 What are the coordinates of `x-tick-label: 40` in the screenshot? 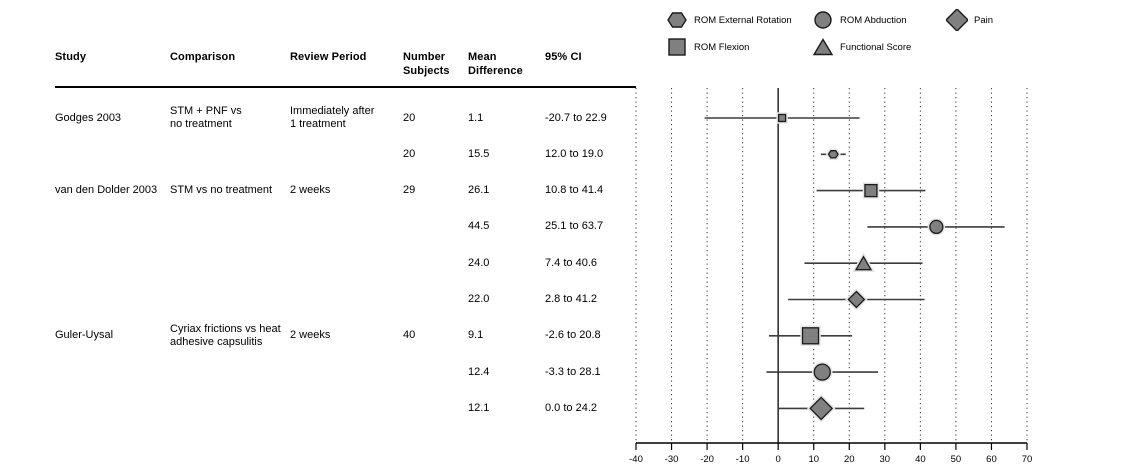 It's located at (920, 459).